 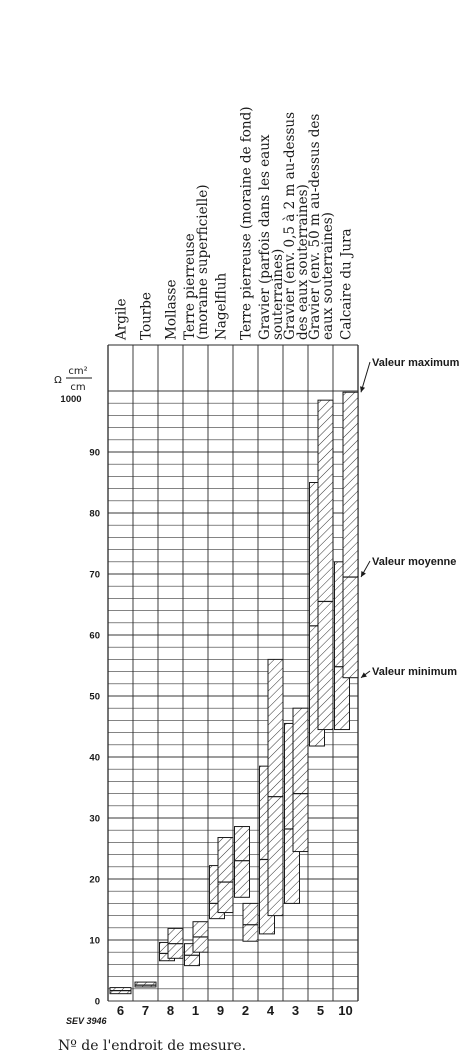 What do you see at coordinates (203, 262) in the screenshot?
I see `category-label-line: (moraine superficielle)` at bounding box center [203, 262].